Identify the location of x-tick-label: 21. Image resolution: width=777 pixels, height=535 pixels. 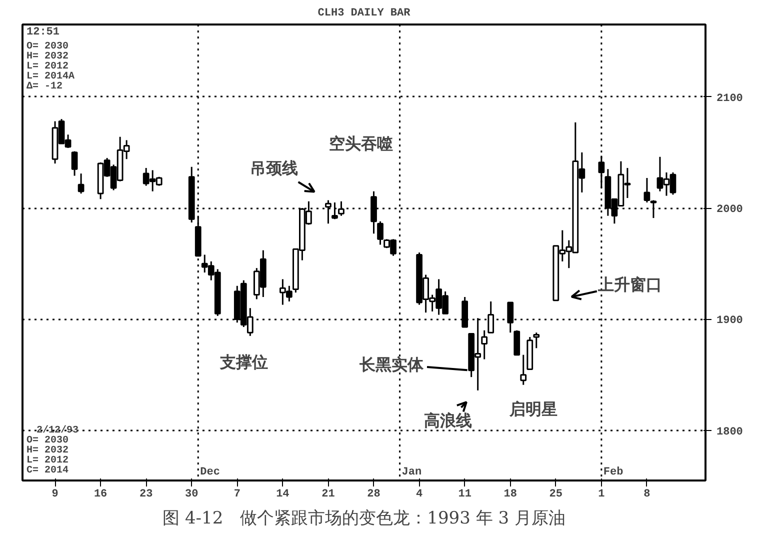
(329, 494).